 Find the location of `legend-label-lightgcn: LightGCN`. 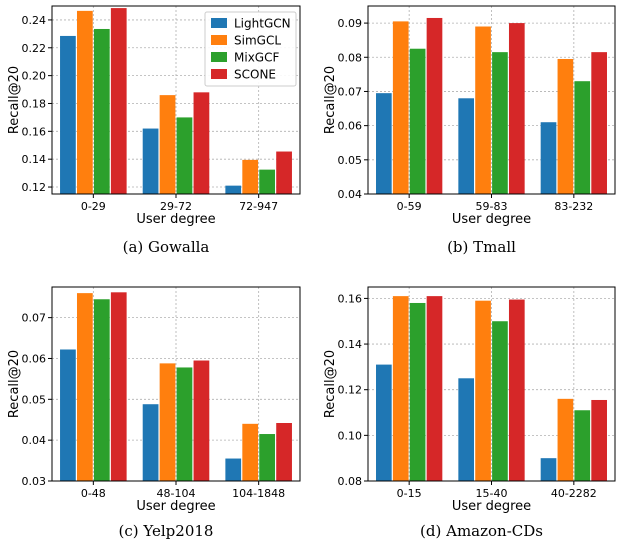

legend-label-lightgcn: LightGCN is located at coordinates (262, 24).